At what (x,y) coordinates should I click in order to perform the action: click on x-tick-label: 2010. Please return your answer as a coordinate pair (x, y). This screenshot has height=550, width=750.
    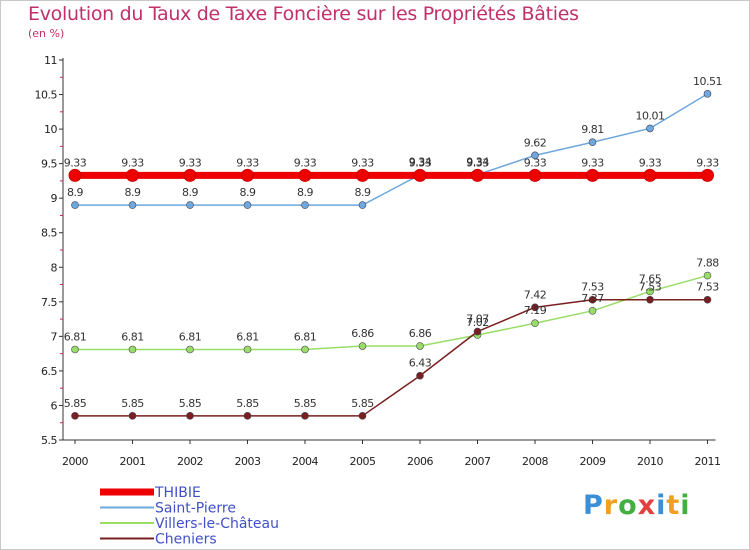
    Looking at the image, I should click on (650, 461).